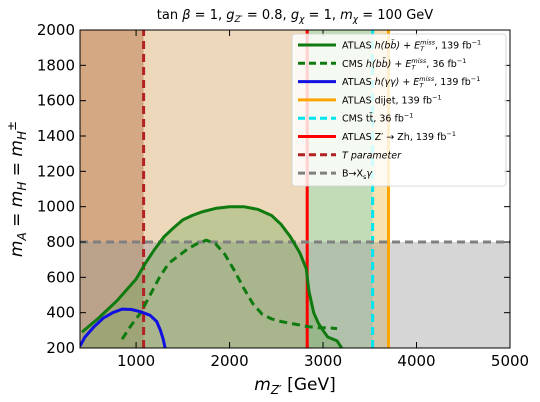 The width and height of the screenshot is (540, 402). I want to click on y-tick-label-0: 200, so click(60, 348).